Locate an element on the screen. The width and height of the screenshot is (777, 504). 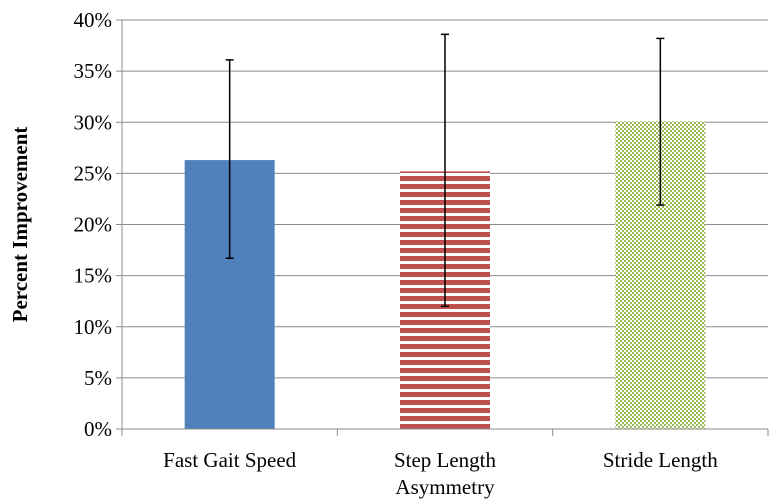
x-category-label: Stride Length is located at coordinates (660, 460).